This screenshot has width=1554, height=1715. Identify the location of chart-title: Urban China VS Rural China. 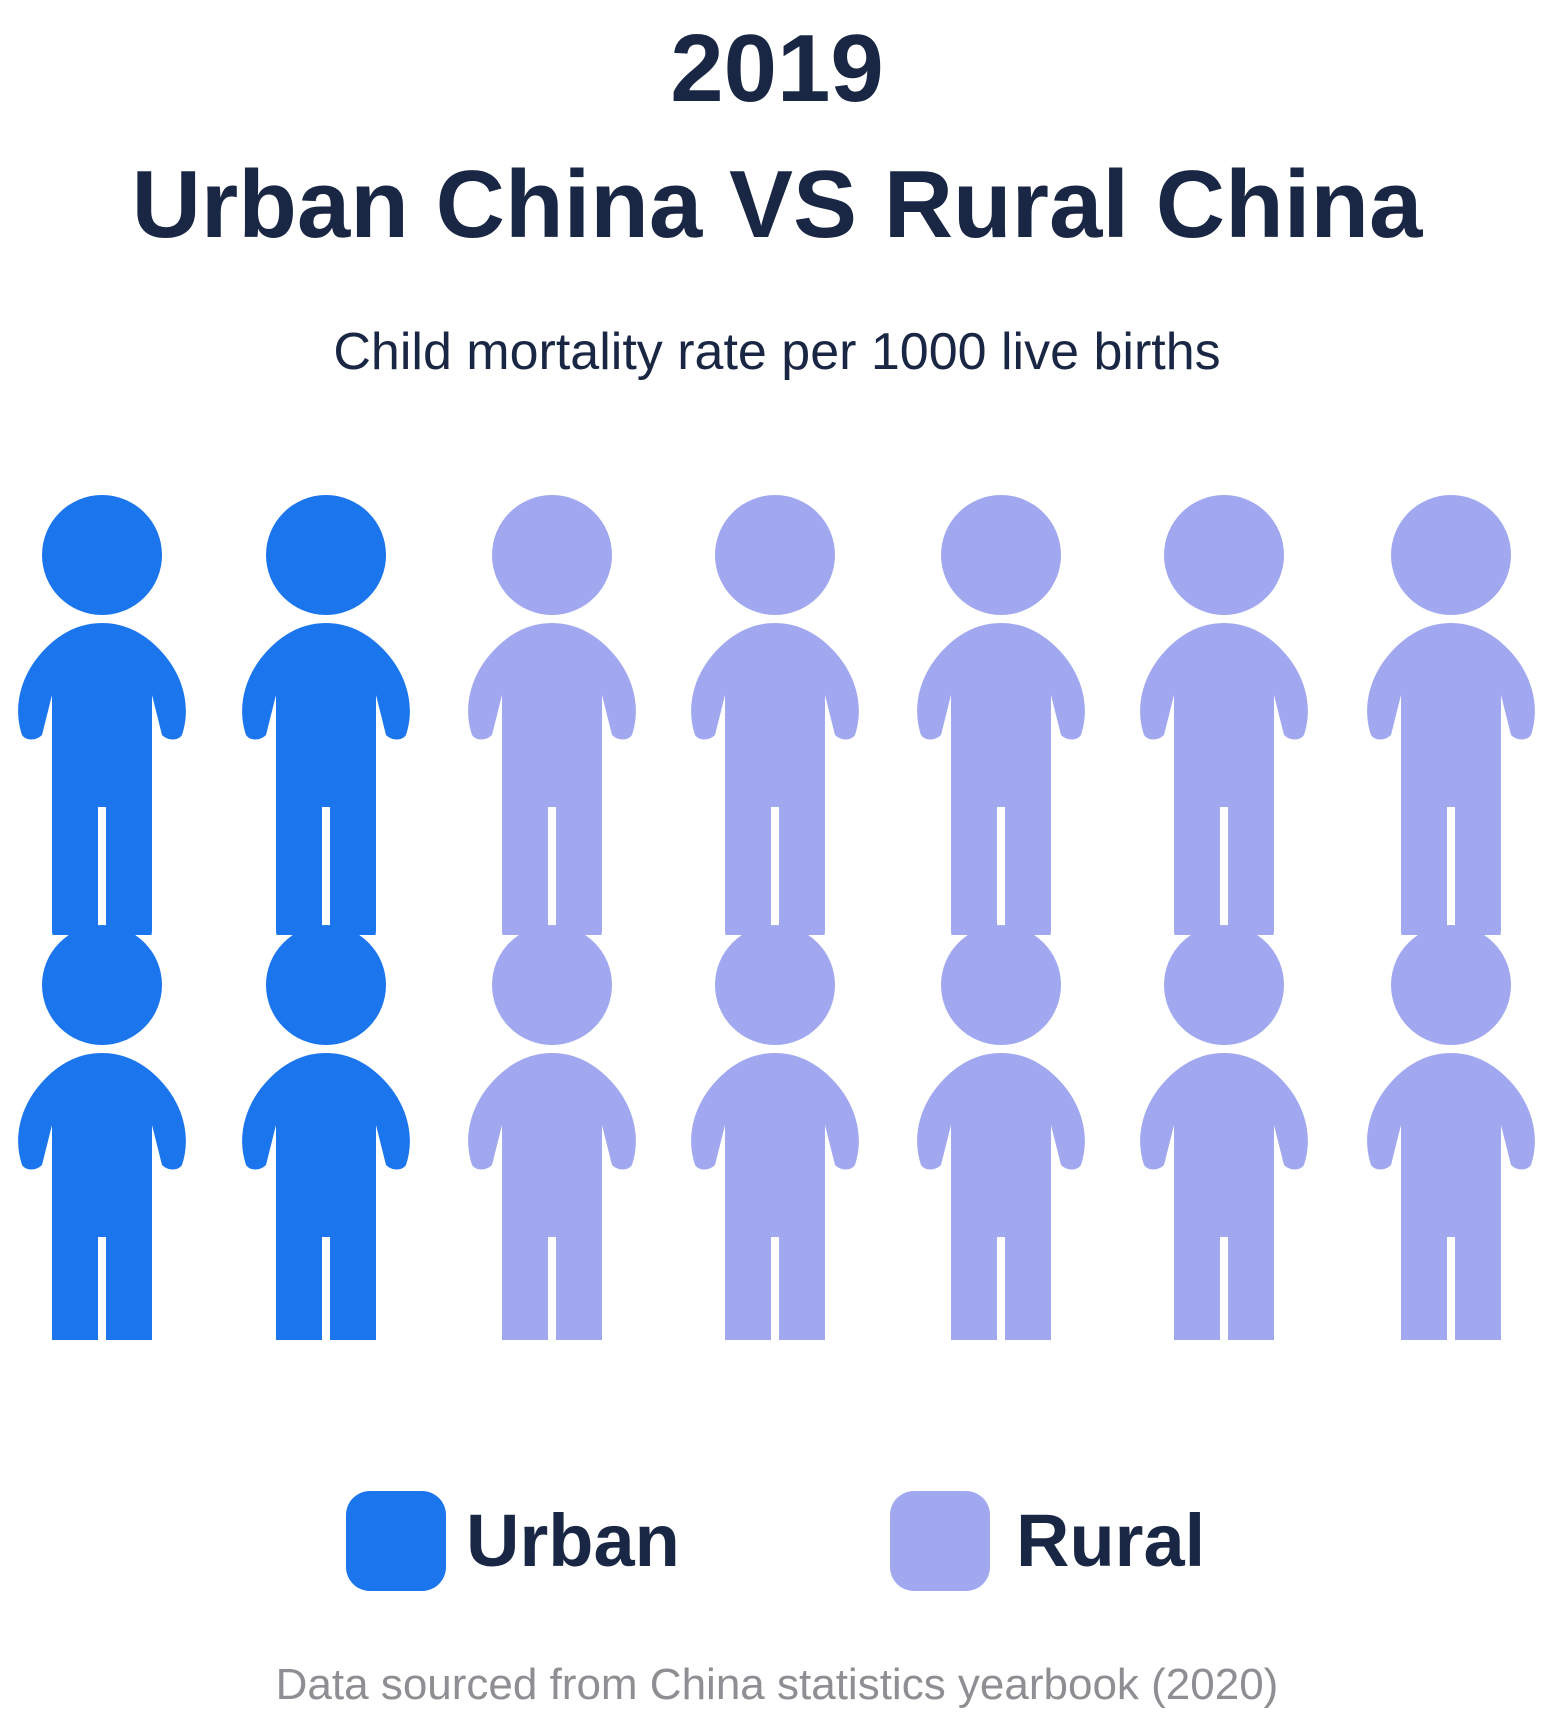
(777, 204).